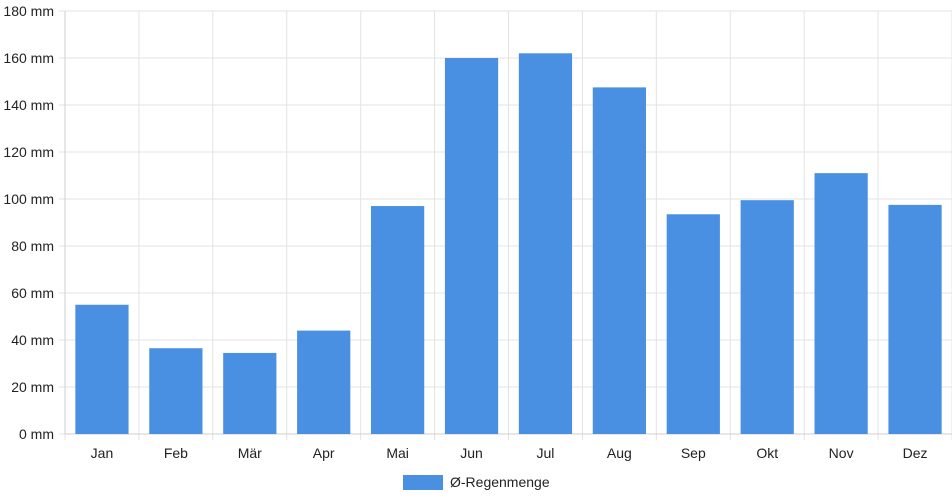 This screenshot has height=500, width=952. Describe the element at coordinates (176, 391) in the screenshot. I see `bar-feb` at that location.